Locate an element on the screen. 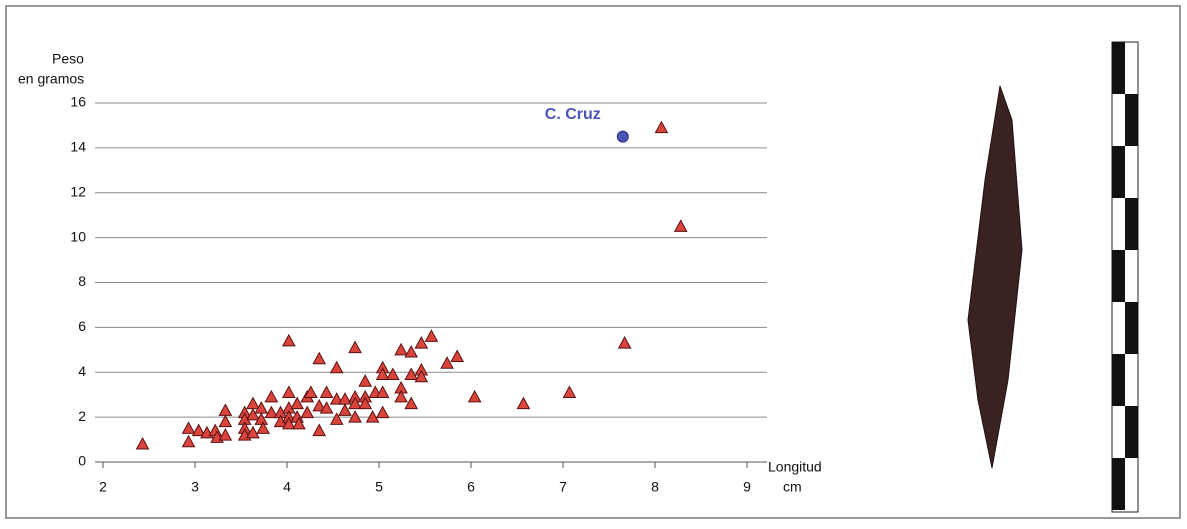 This screenshot has height=529, width=1187. x-tick-label: 2 is located at coordinates (103, 487).